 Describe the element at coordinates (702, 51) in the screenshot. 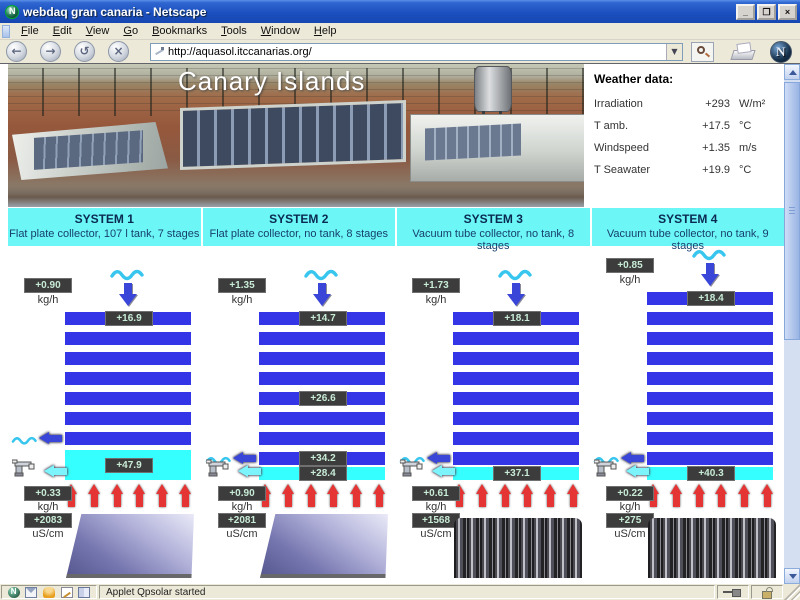

I see `search-button` at that location.